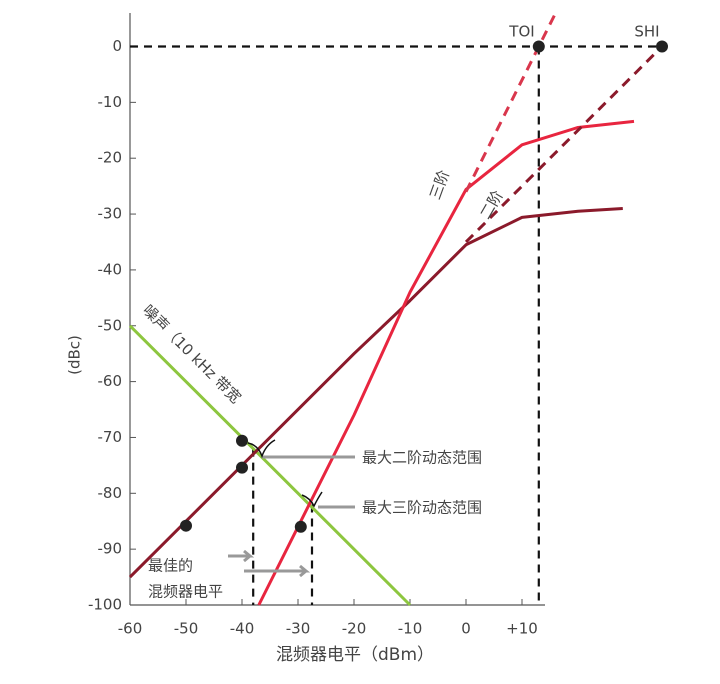 The height and width of the screenshot is (684, 720). Describe the element at coordinates (192, 354) in the screenshot. I see `annotation: 噪声（10 kHz 带宽` at that location.